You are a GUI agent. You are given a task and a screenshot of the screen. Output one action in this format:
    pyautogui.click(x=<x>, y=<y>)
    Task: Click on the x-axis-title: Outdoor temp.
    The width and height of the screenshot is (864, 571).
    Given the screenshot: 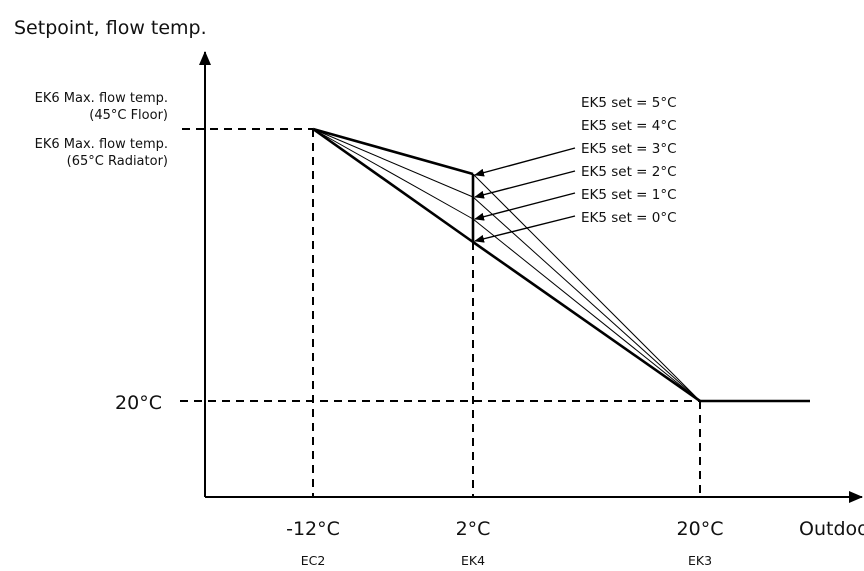 What is the action you would take?
    pyautogui.click(x=831, y=529)
    